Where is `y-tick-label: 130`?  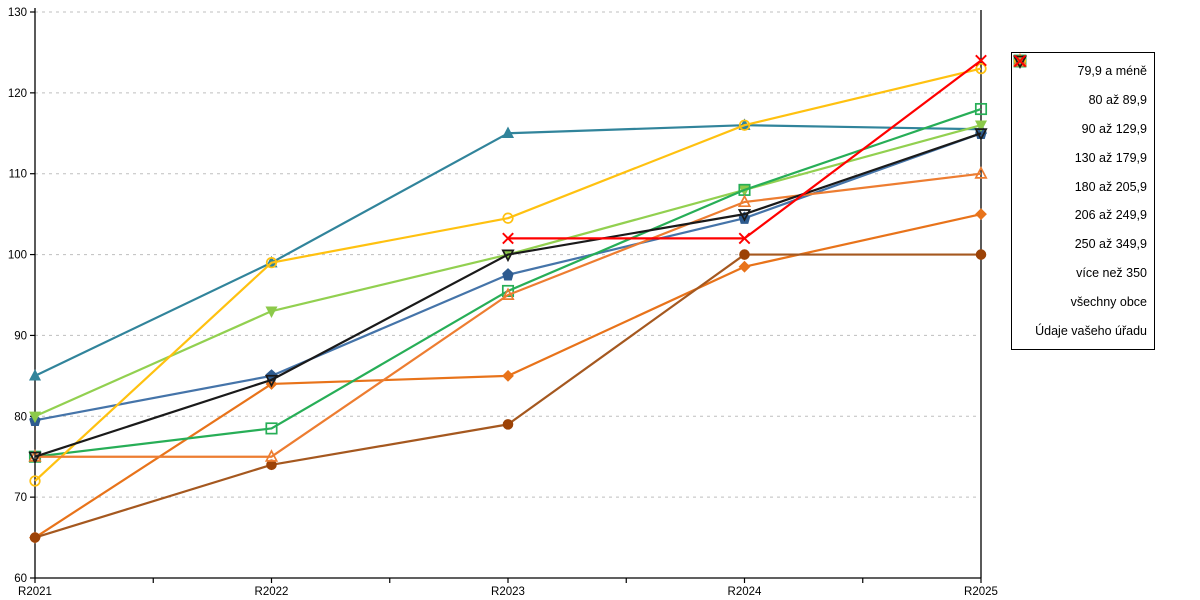
y-tick-label: 130 is located at coordinates (17, 13).